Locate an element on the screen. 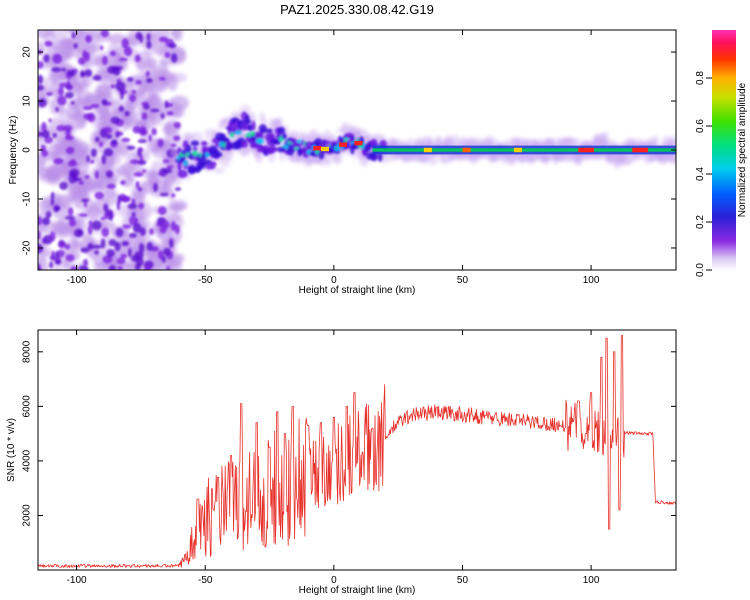  colorbar-tick-label: 0.8 is located at coordinates (700, 78).